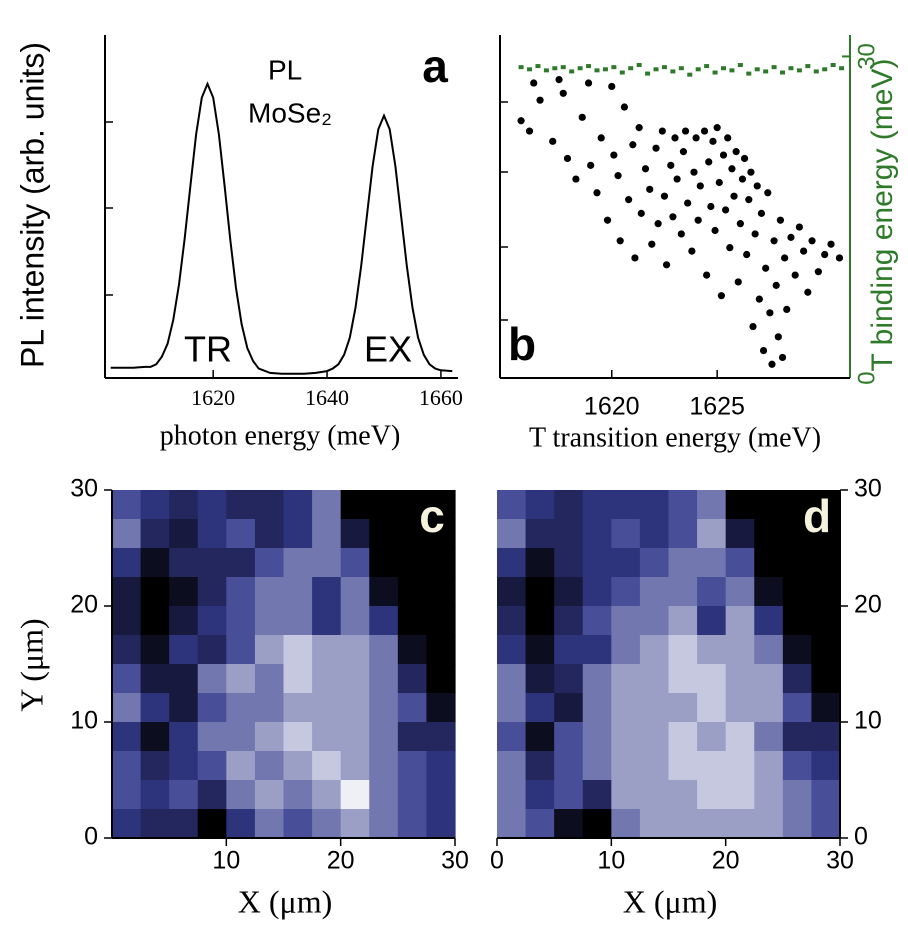 This screenshot has height=930, width=908. What do you see at coordinates (285, 69) in the screenshot?
I see `annotation: PL` at bounding box center [285, 69].